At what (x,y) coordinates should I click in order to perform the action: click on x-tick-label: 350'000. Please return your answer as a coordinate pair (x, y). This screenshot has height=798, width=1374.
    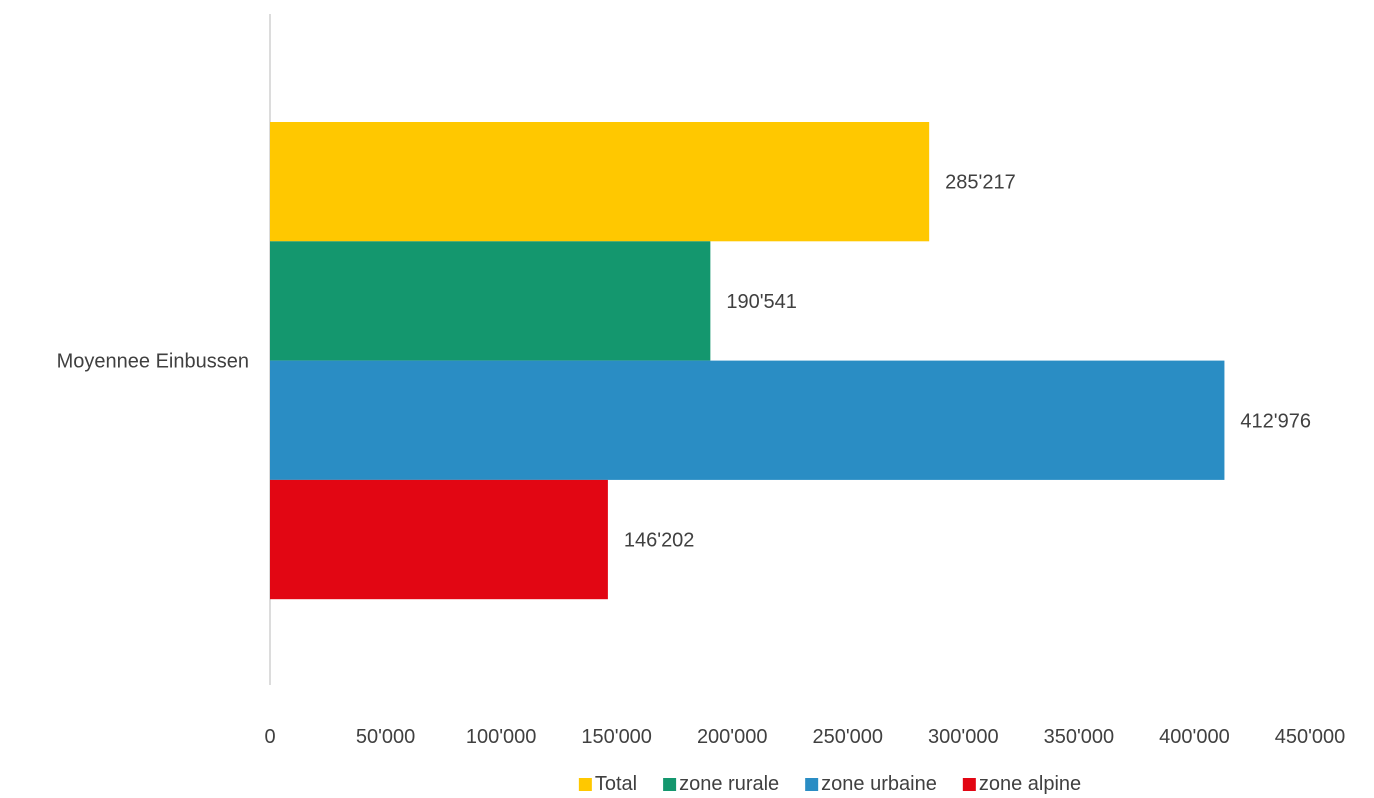
    Looking at the image, I should click on (1079, 737).